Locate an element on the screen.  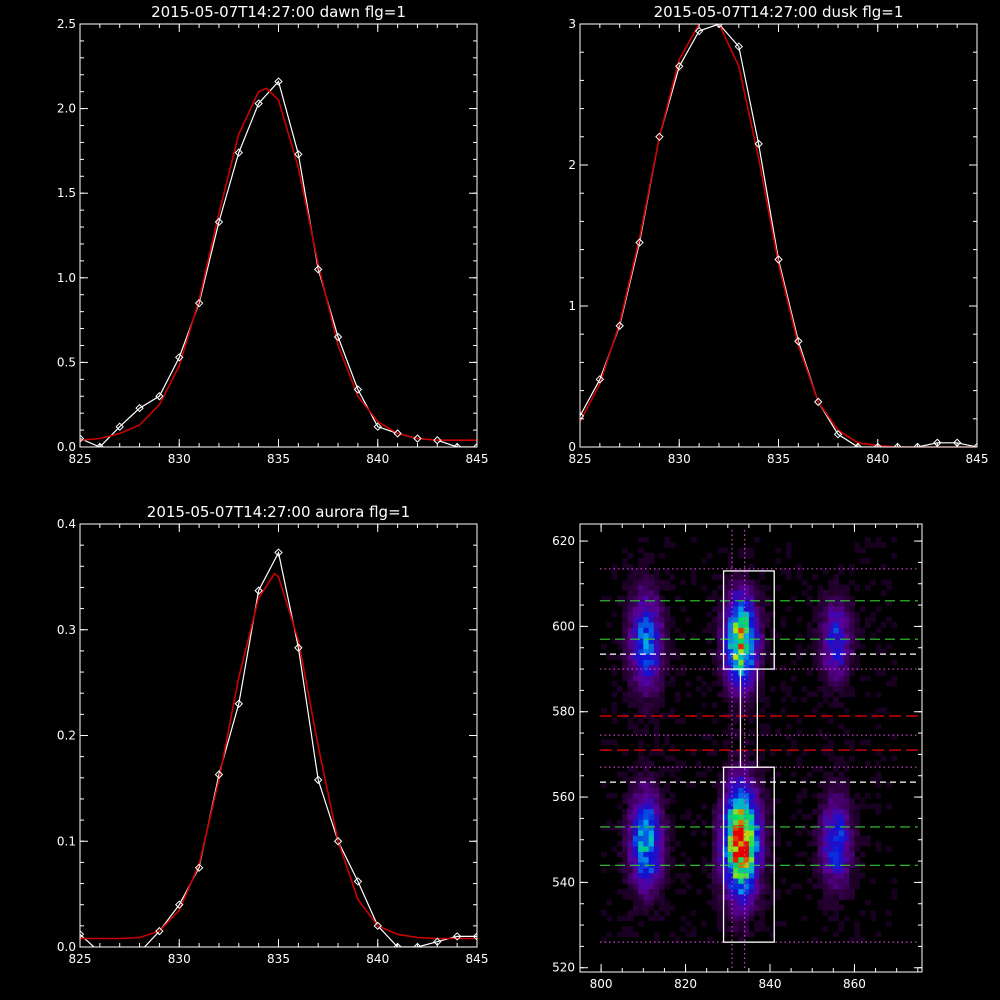
diamond-point is located at coordinates (199, 303).